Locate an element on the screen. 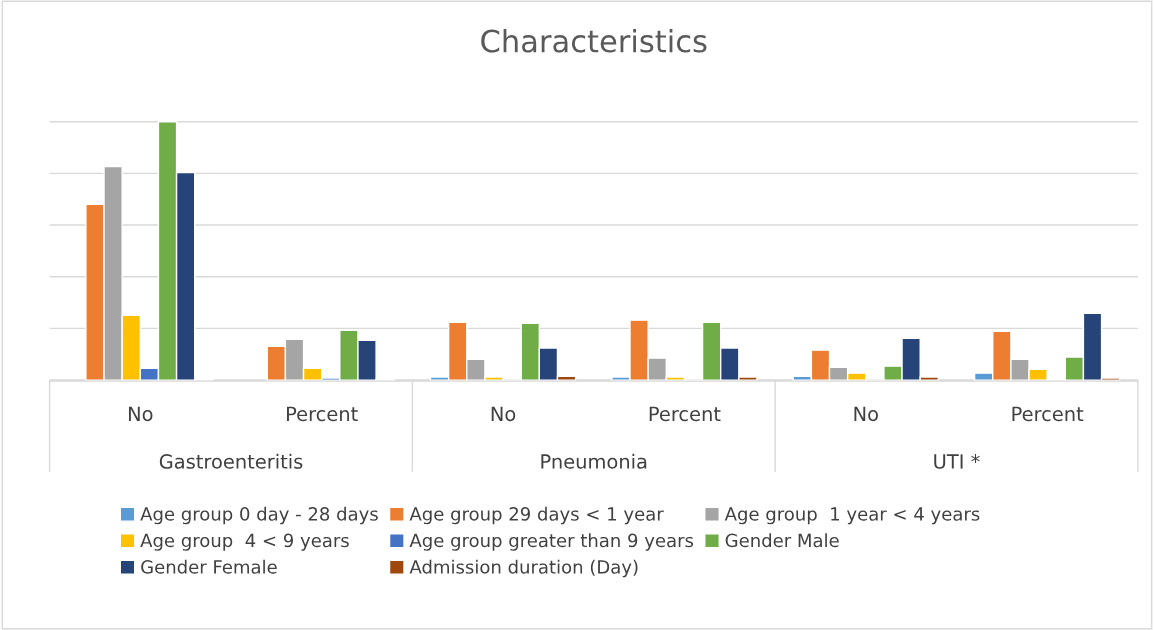 This screenshot has width=1154, height=630. text: UTI * is located at coordinates (957, 461).